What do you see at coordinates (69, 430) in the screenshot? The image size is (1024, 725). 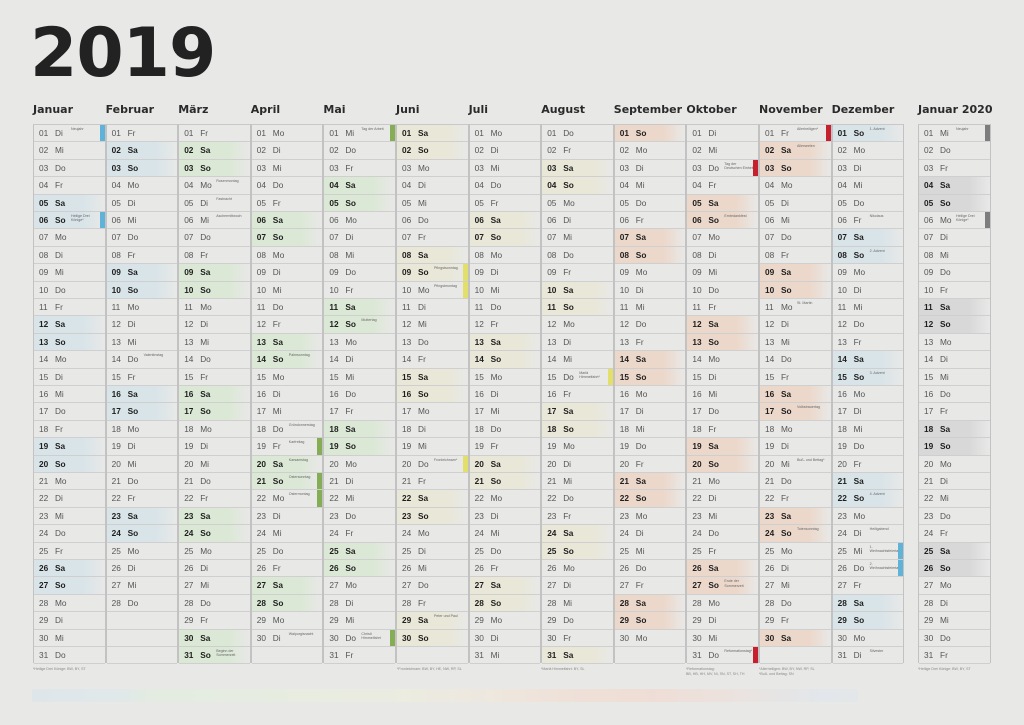 I see `day-cell: 18 Fr` at bounding box center [69, 430].